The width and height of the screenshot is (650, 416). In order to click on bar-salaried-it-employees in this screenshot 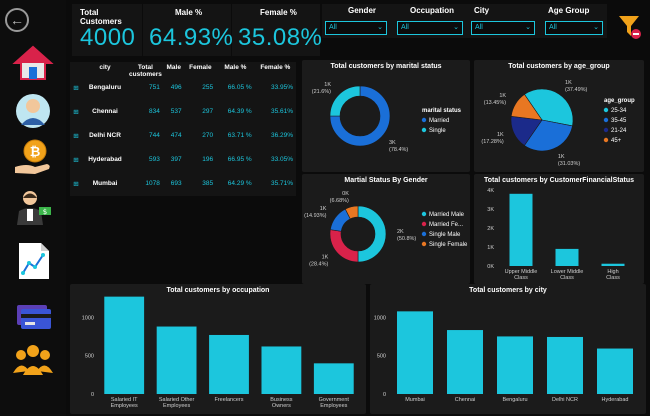, I will do `click(124, 345)`.